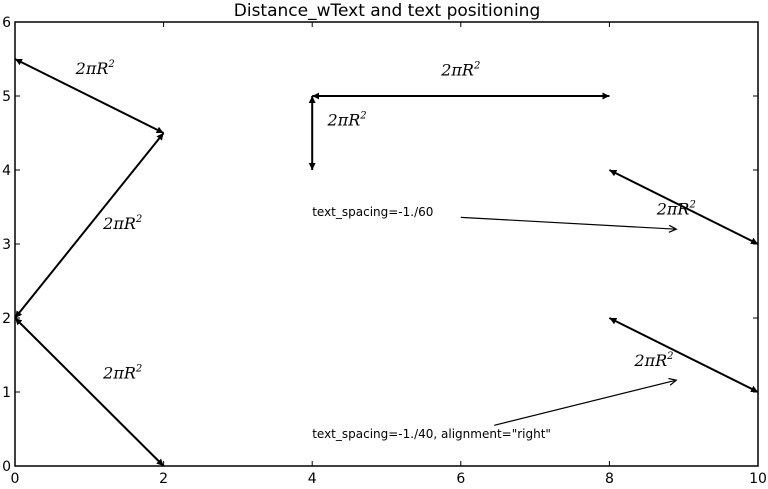 The image size is (768, 489). What do you see at coordinates (653, 360) in the screenshot?
I see `distance-label-6: 2πR2` at bounding box center [653, 360].